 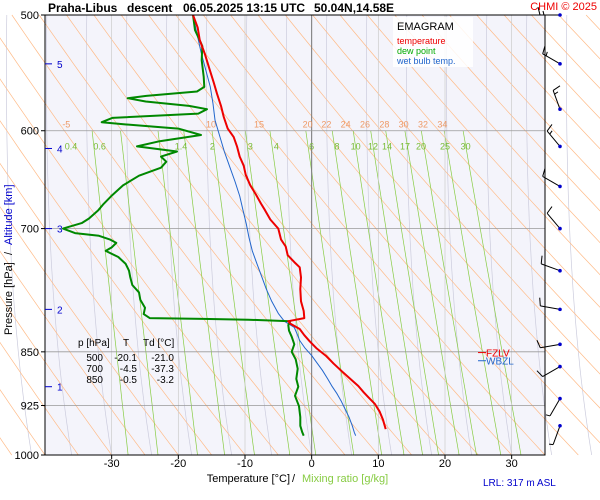 What do you see at coordinates (244, 8) in the screenshot?
I see `header-datetime: 06.05.2025 13:15 UTC` at bounding box center [244, 8].